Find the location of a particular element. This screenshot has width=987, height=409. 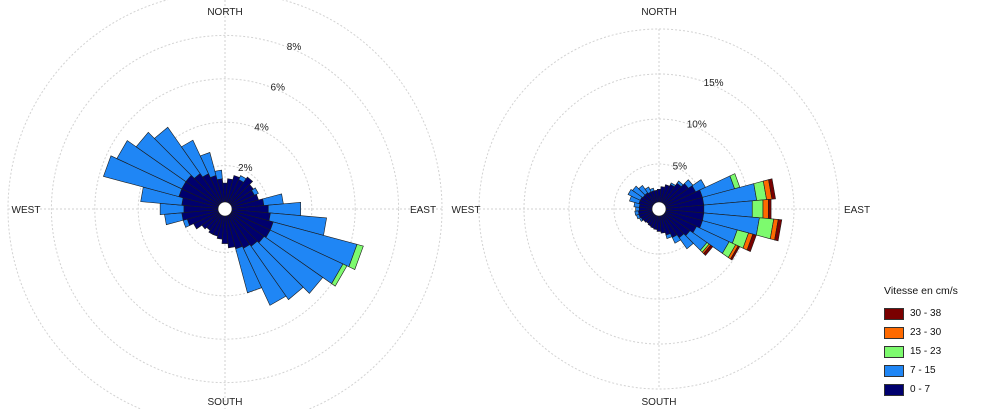

legend-label: 0 - 7 is located at coordinates (920, 389).